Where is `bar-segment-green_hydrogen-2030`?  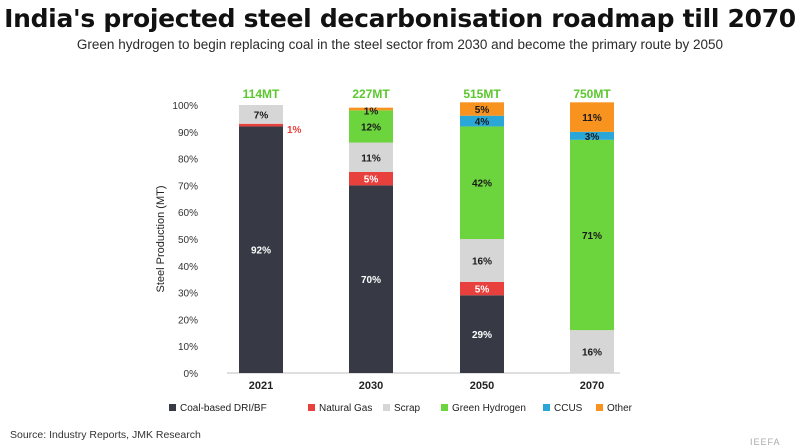 bar-segment-green_hydrogen-2030 is located at coordinates (371, 126).